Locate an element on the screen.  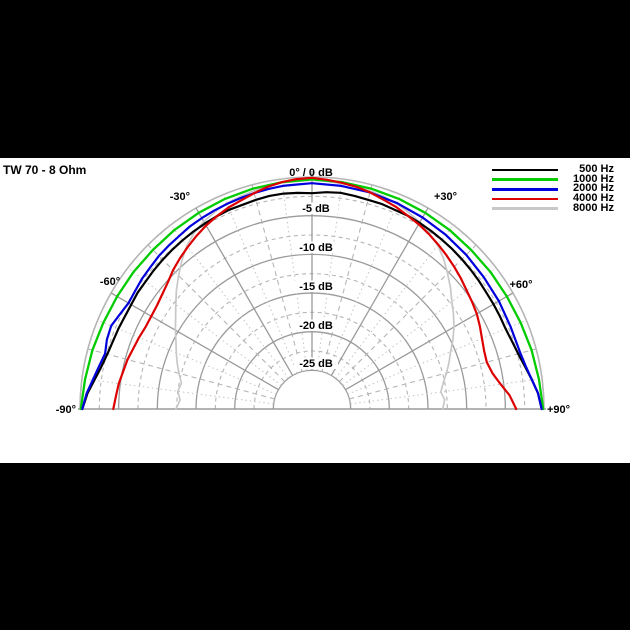
grid-radial-dotted-37.5deg is located at coordinates (394, 301).